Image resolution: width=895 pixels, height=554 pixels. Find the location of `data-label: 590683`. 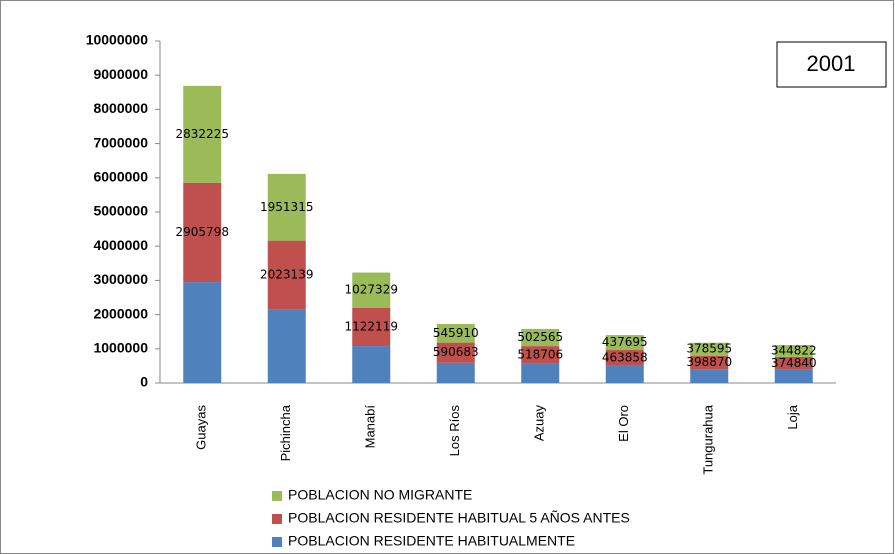

data-label: 590683 is located at coordinates (456, 352).